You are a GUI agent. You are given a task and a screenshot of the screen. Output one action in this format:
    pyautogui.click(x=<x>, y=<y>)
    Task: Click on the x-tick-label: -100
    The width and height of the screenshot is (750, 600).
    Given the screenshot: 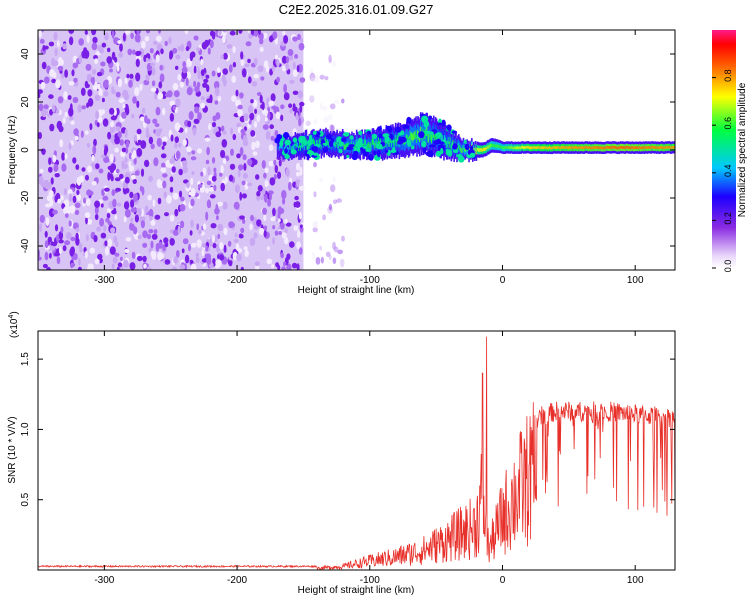 What is the action you would take?
    pyautogui.click(x=370, y=280)
    